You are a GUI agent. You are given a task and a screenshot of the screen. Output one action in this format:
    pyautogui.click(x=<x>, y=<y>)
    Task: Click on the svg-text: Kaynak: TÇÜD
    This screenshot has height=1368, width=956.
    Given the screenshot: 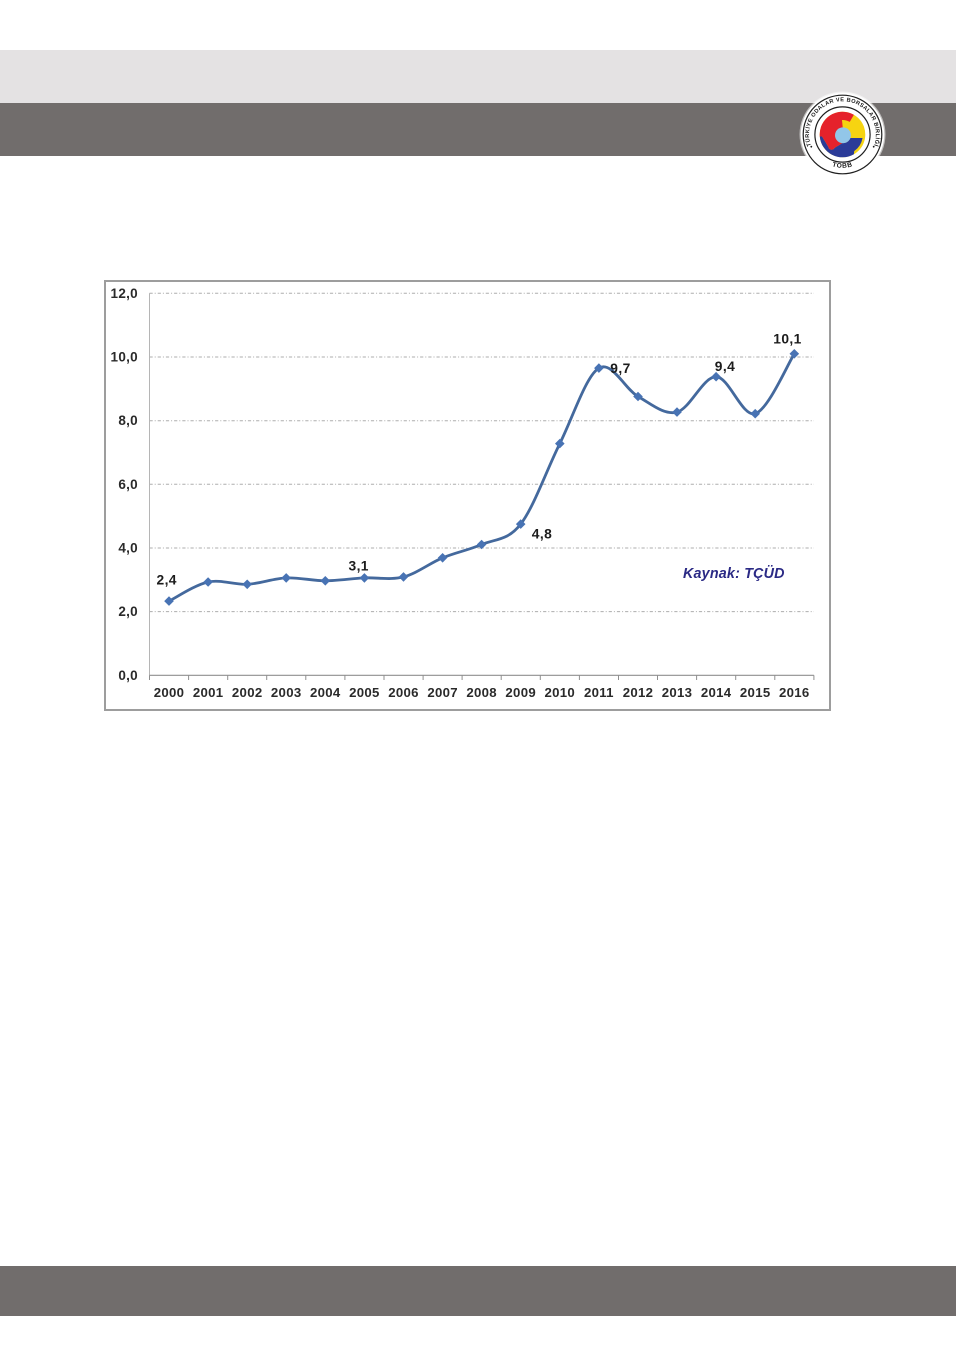 What is the action you would take?
    pyautogui.click(x=734, y=573)
    